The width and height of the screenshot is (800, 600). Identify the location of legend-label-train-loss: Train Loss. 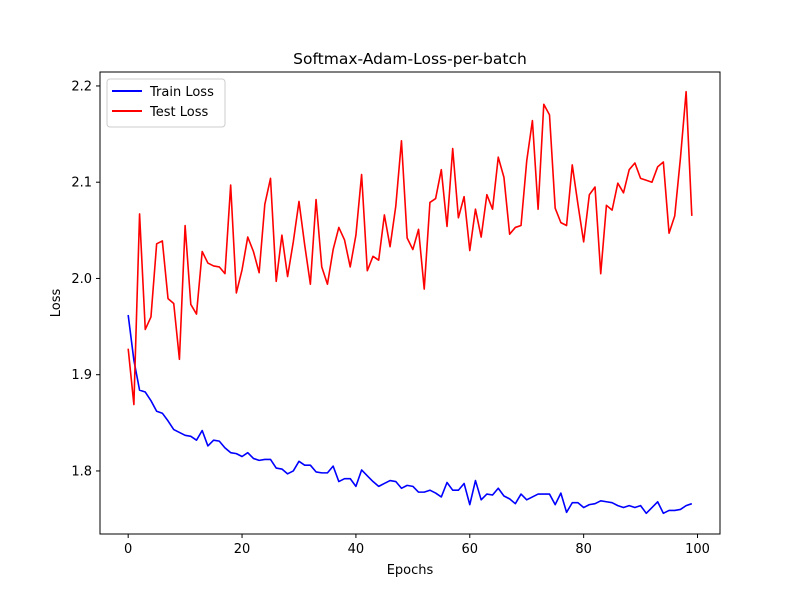
(181, 92).